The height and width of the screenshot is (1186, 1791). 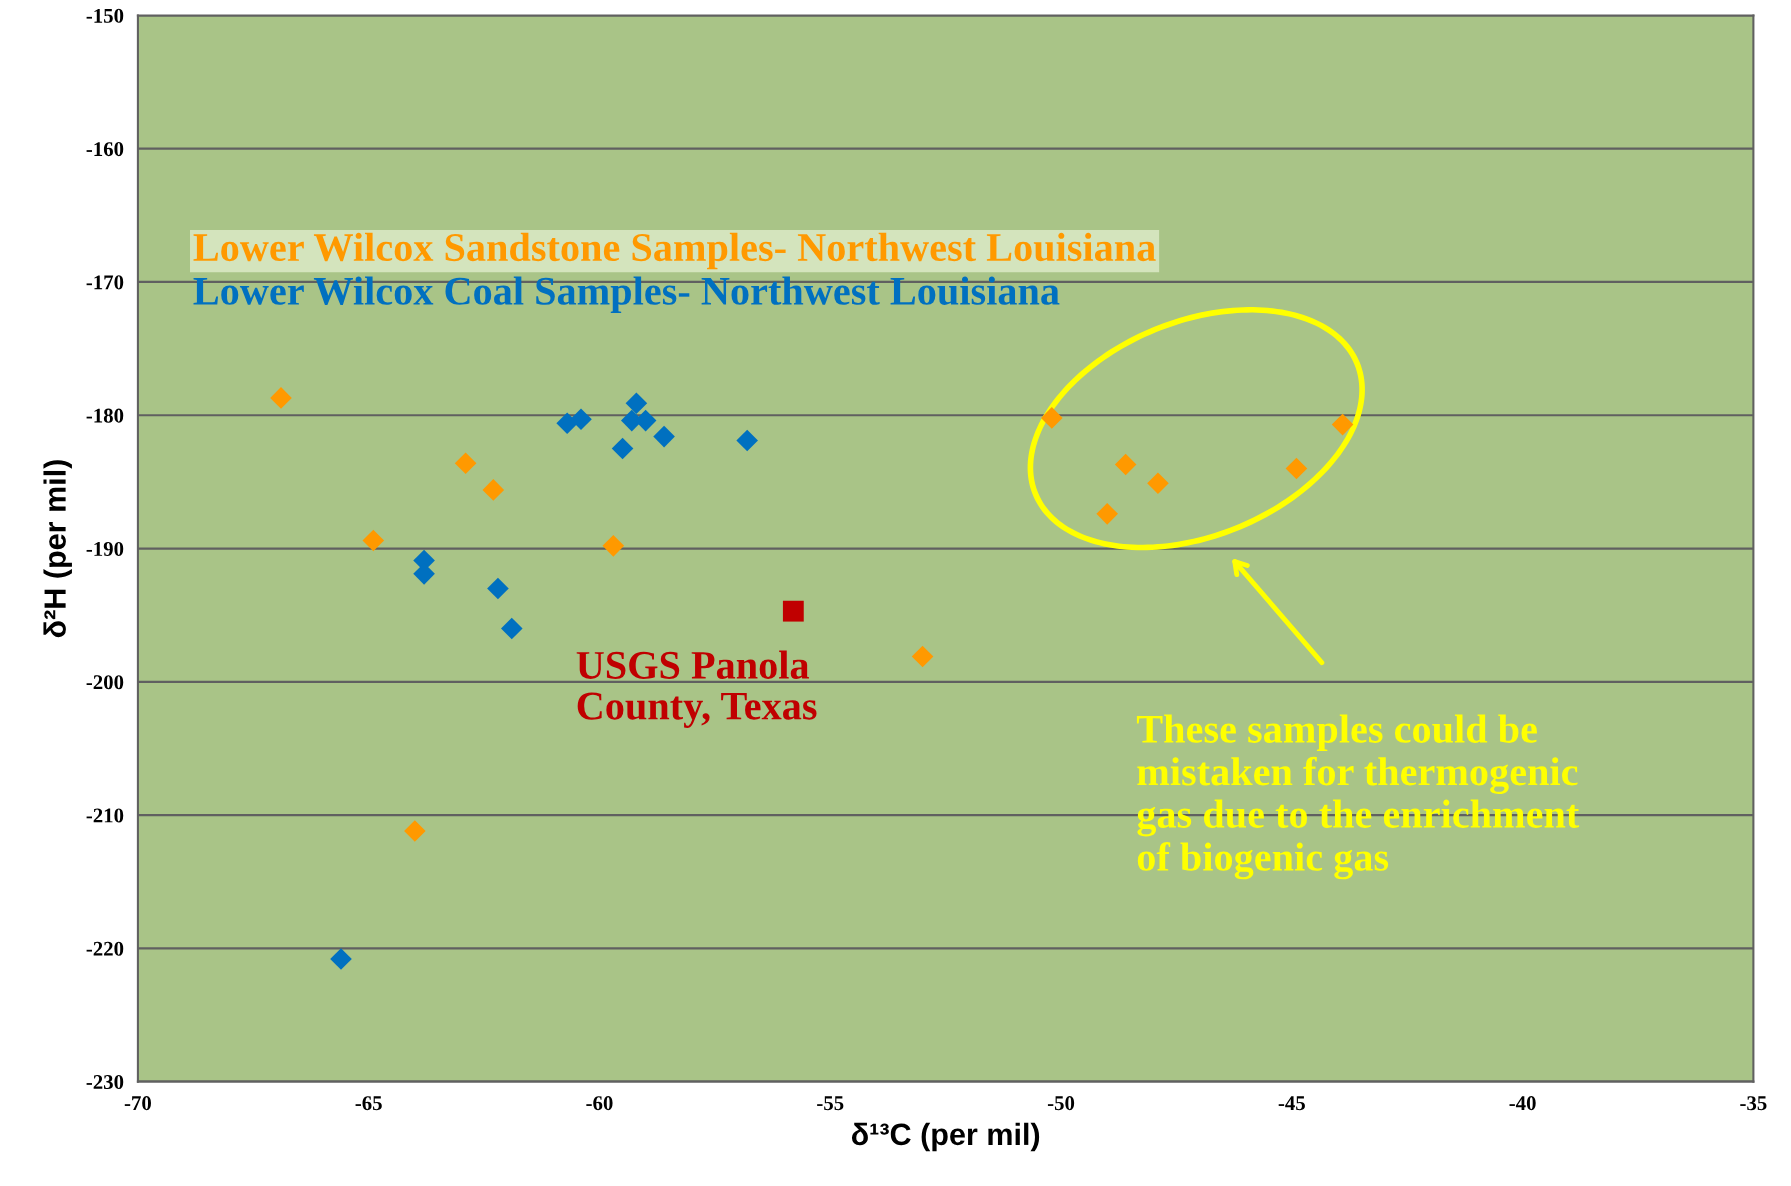 I want to click on x-tick-label: -35, so click(x=1753, y=1103).